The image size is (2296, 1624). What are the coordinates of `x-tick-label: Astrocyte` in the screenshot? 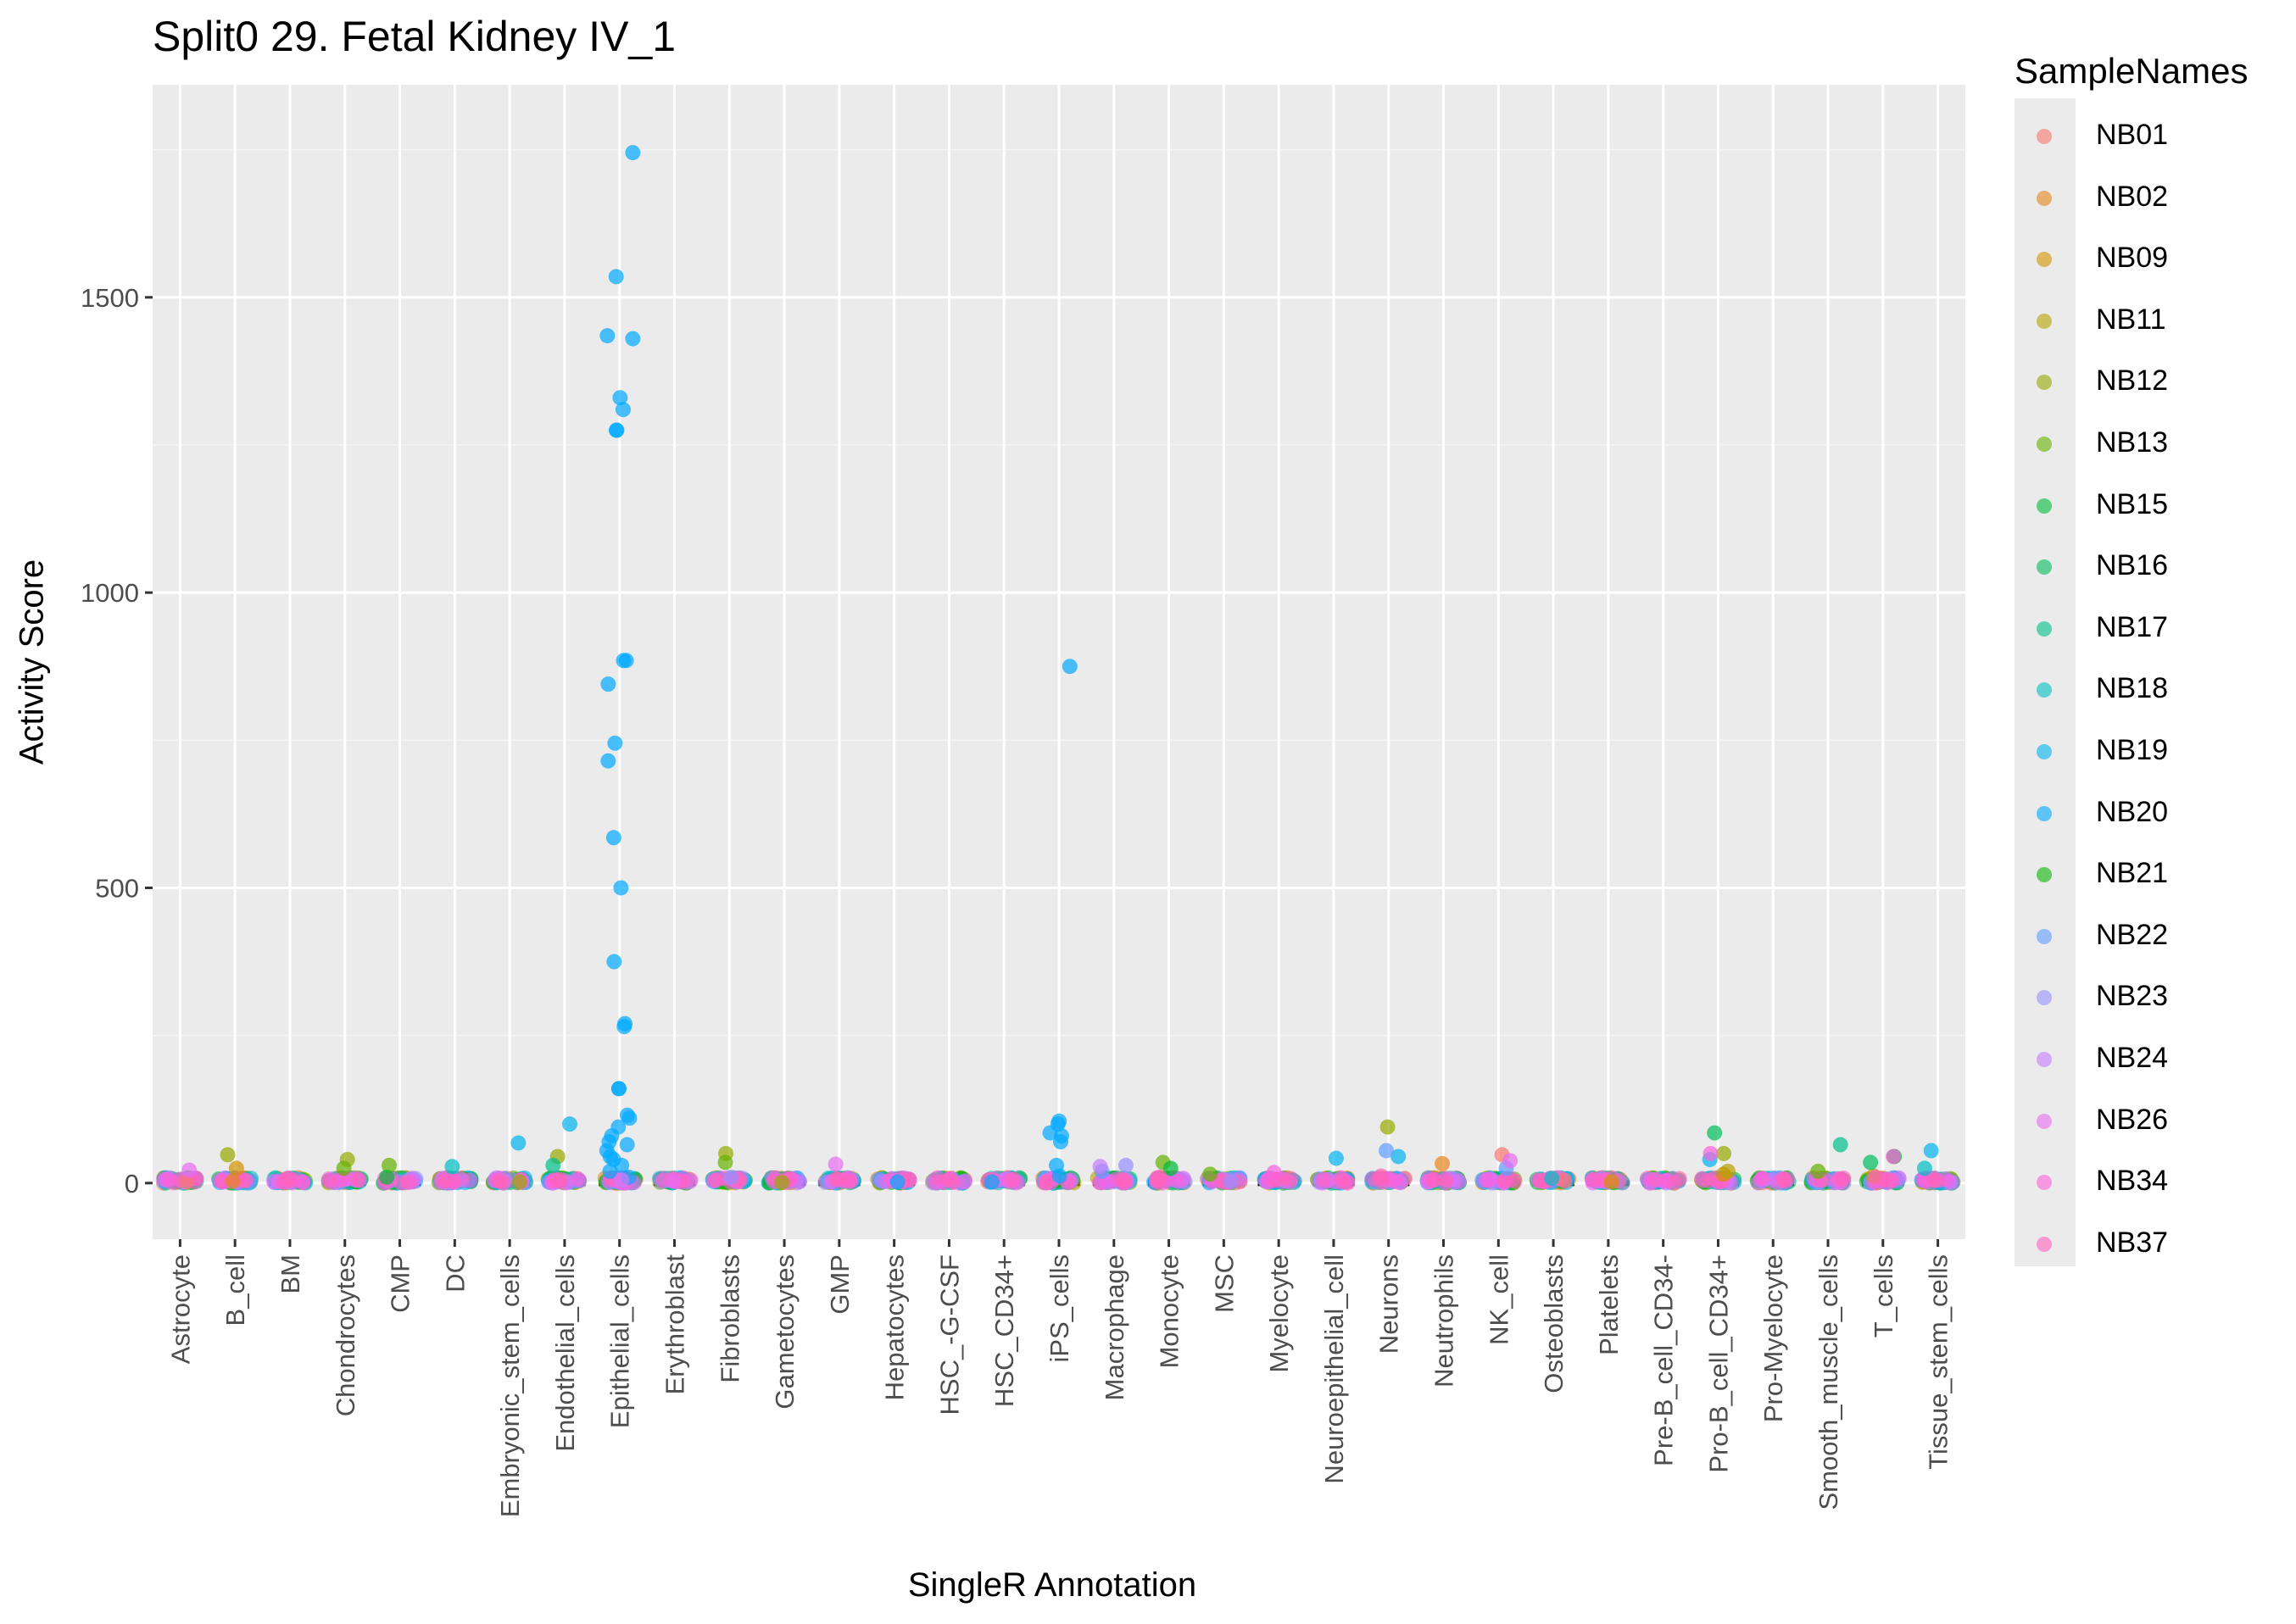 It's located at (180, 1309).